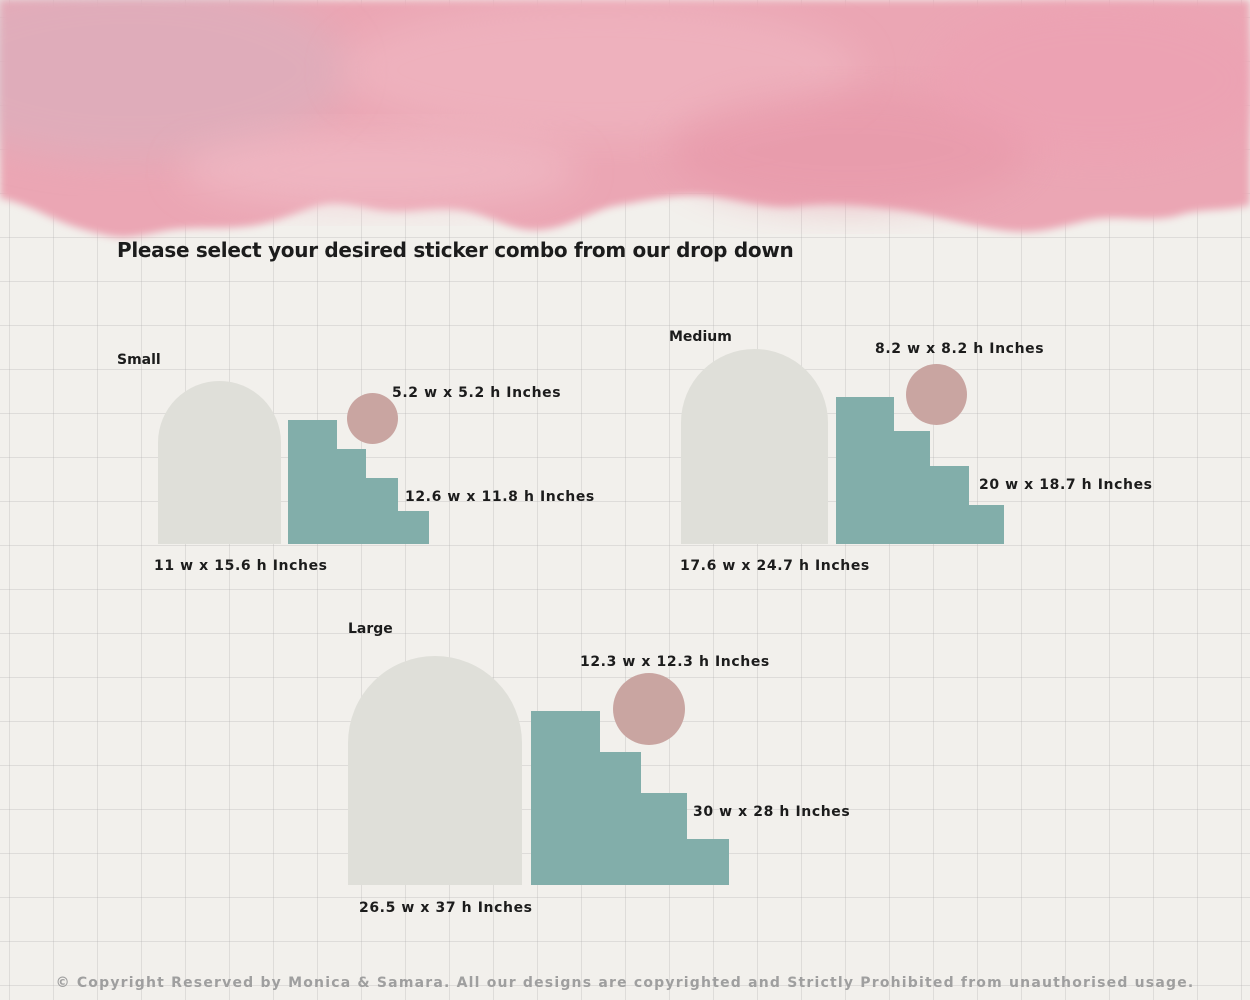 This screenshot has height=1000, width=1250. Describe the element at coordinates (775, 566) in the screenshot. I see `arch-size-medium: 17.6 w x 24.7 h Inches` at that location.